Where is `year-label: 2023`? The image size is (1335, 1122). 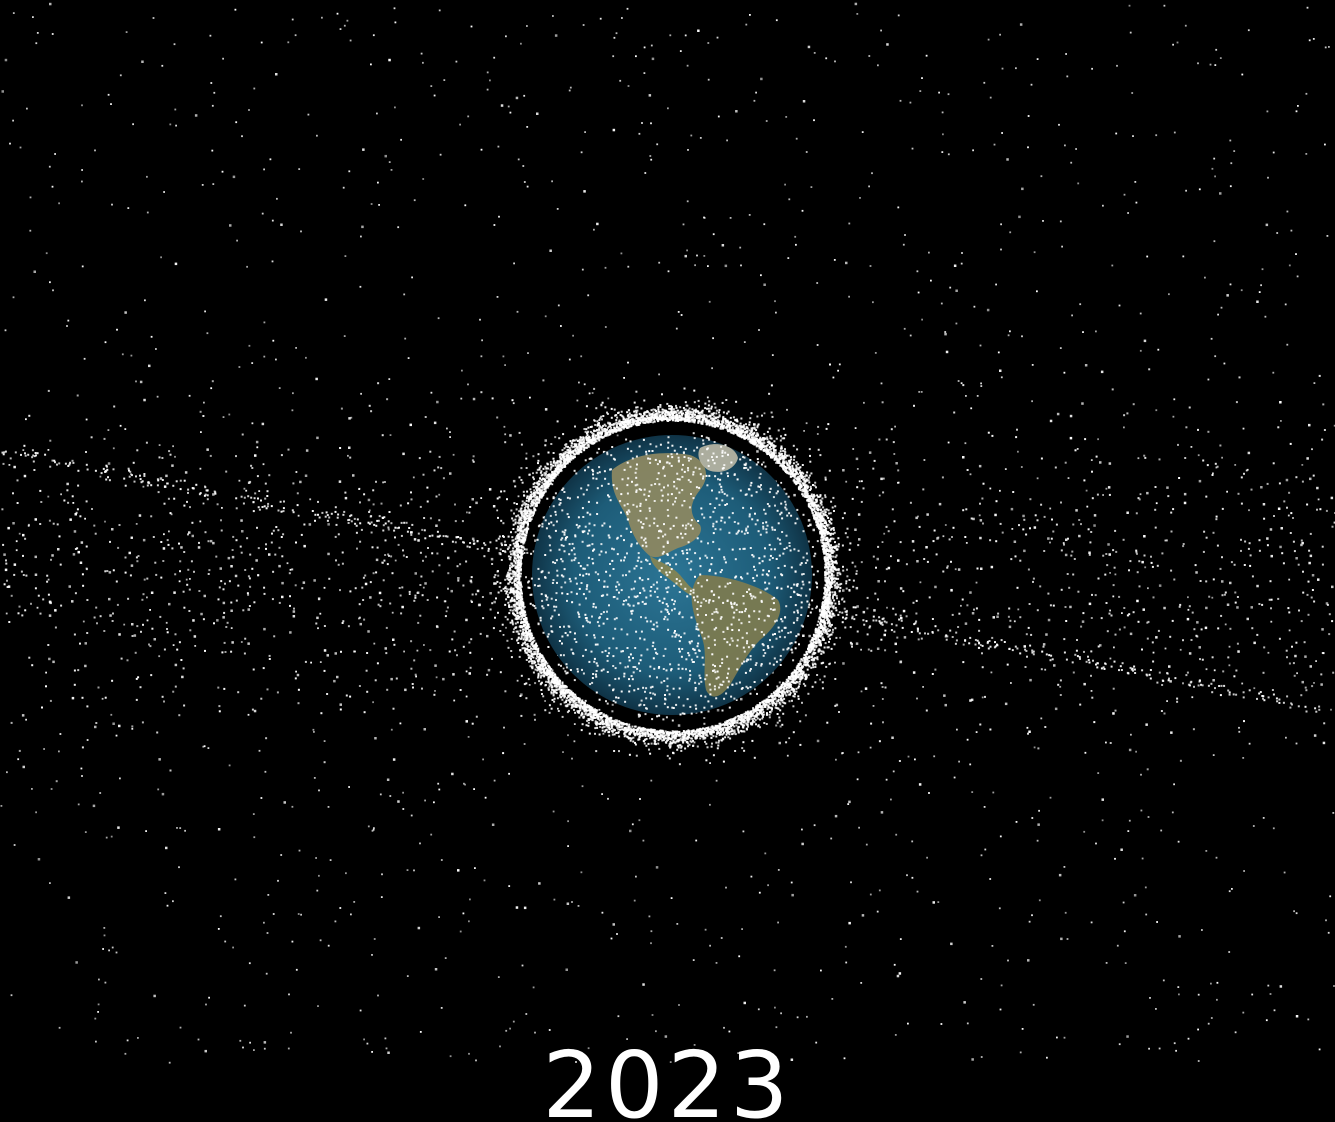 year-label: 2023 is located at coordinates (667, 1077).